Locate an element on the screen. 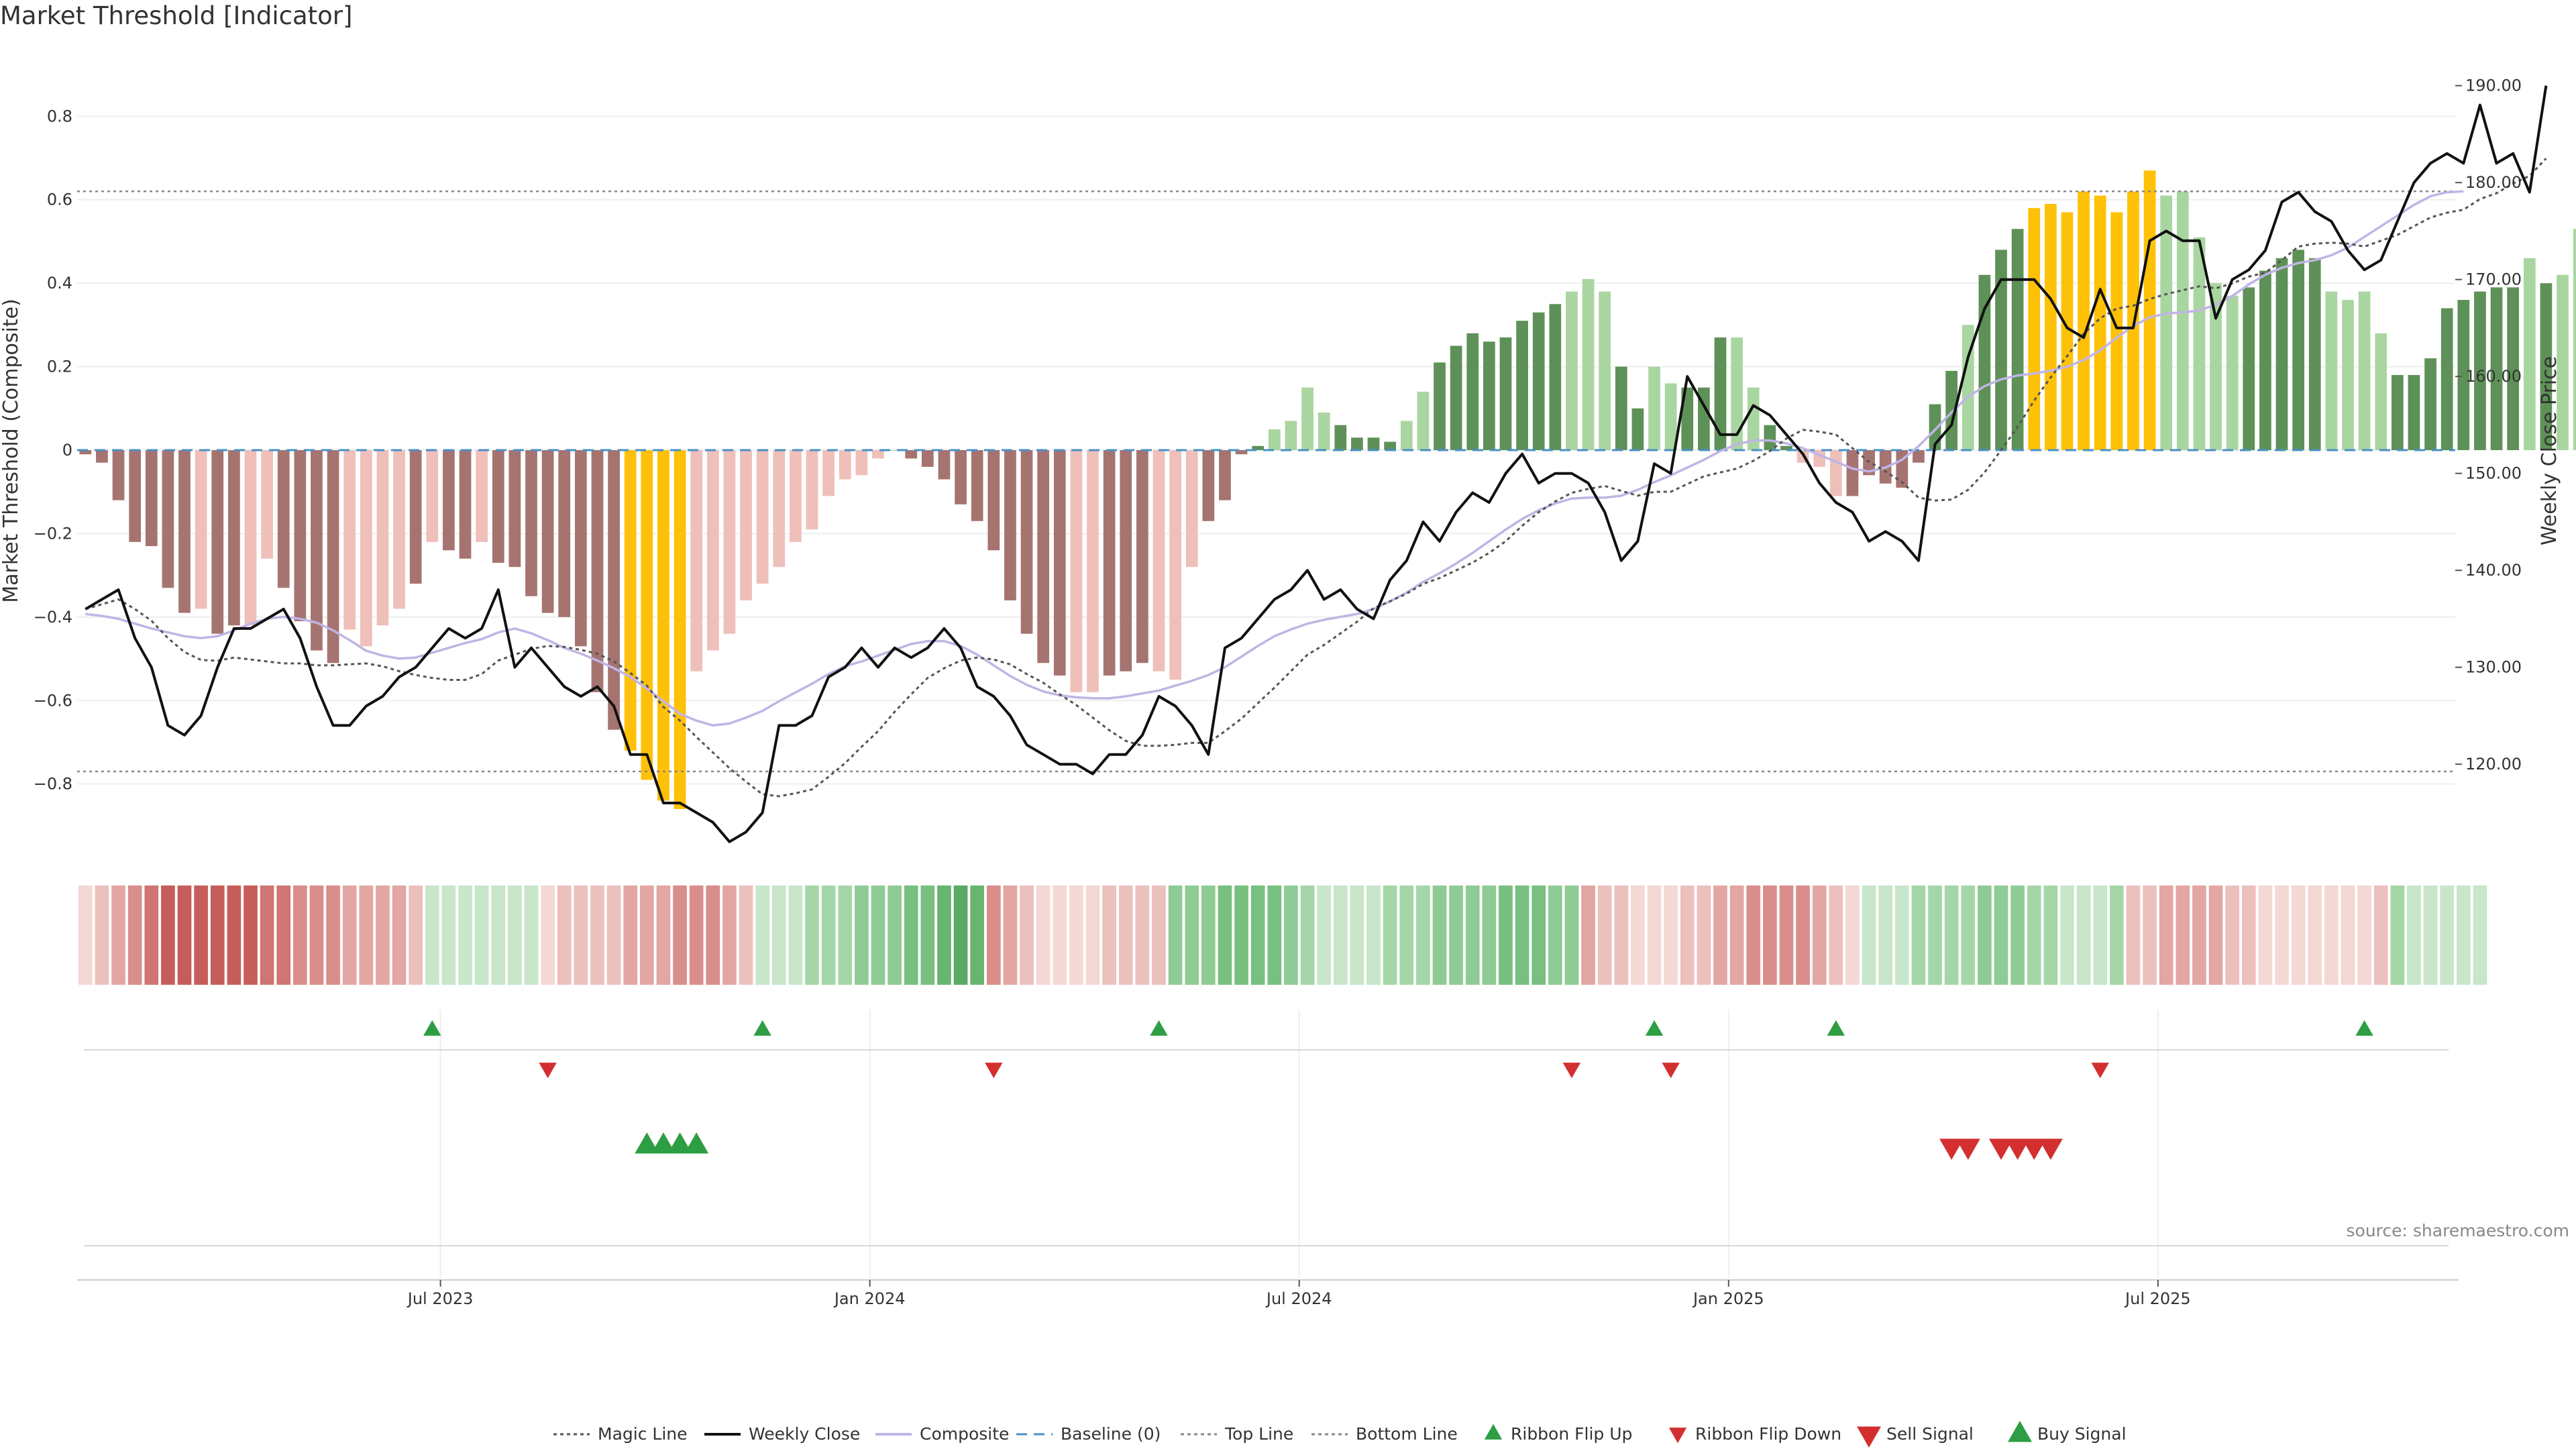 The width and height of the screenshot is (2576, 1449). legend-label: Sell Signal is located at coordinates (1930, 1434).